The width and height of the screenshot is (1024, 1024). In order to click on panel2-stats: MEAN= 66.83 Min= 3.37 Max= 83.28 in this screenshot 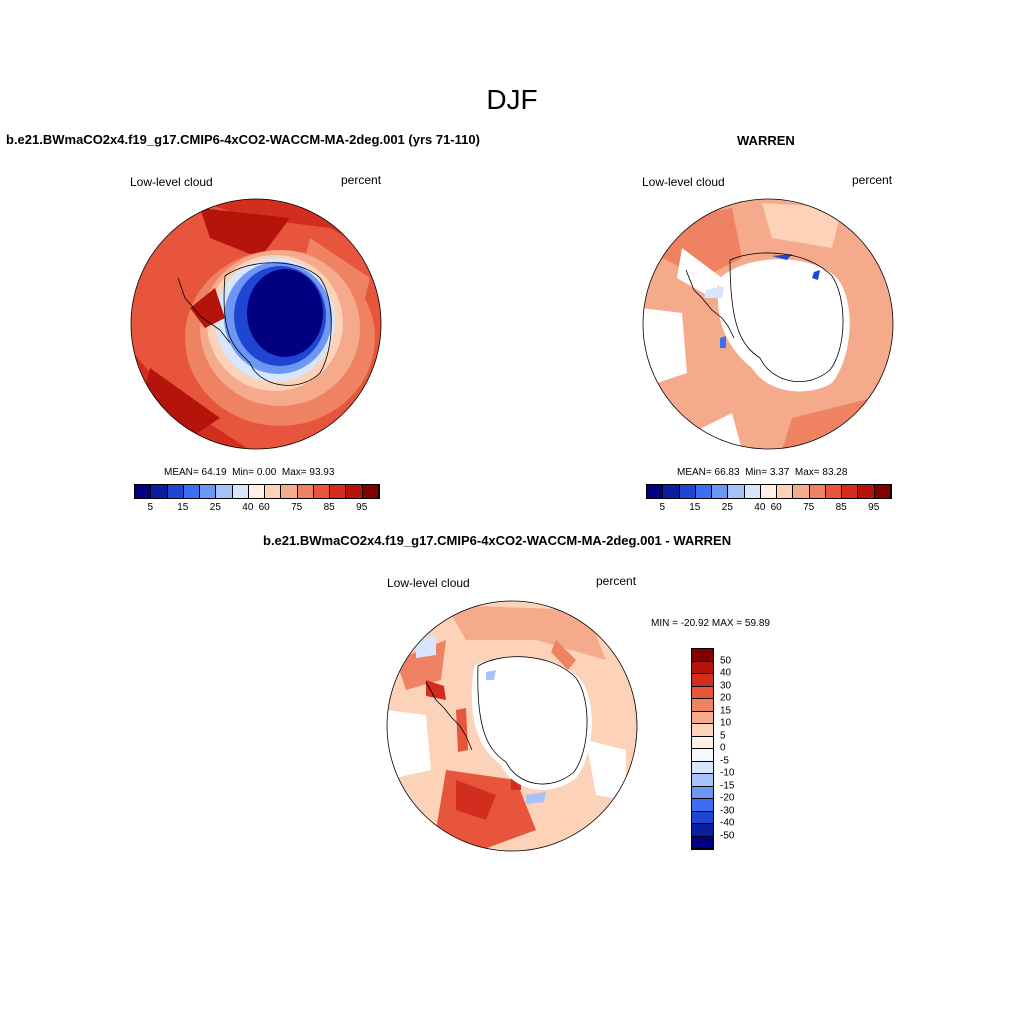, I will do `click(762, 472)`.